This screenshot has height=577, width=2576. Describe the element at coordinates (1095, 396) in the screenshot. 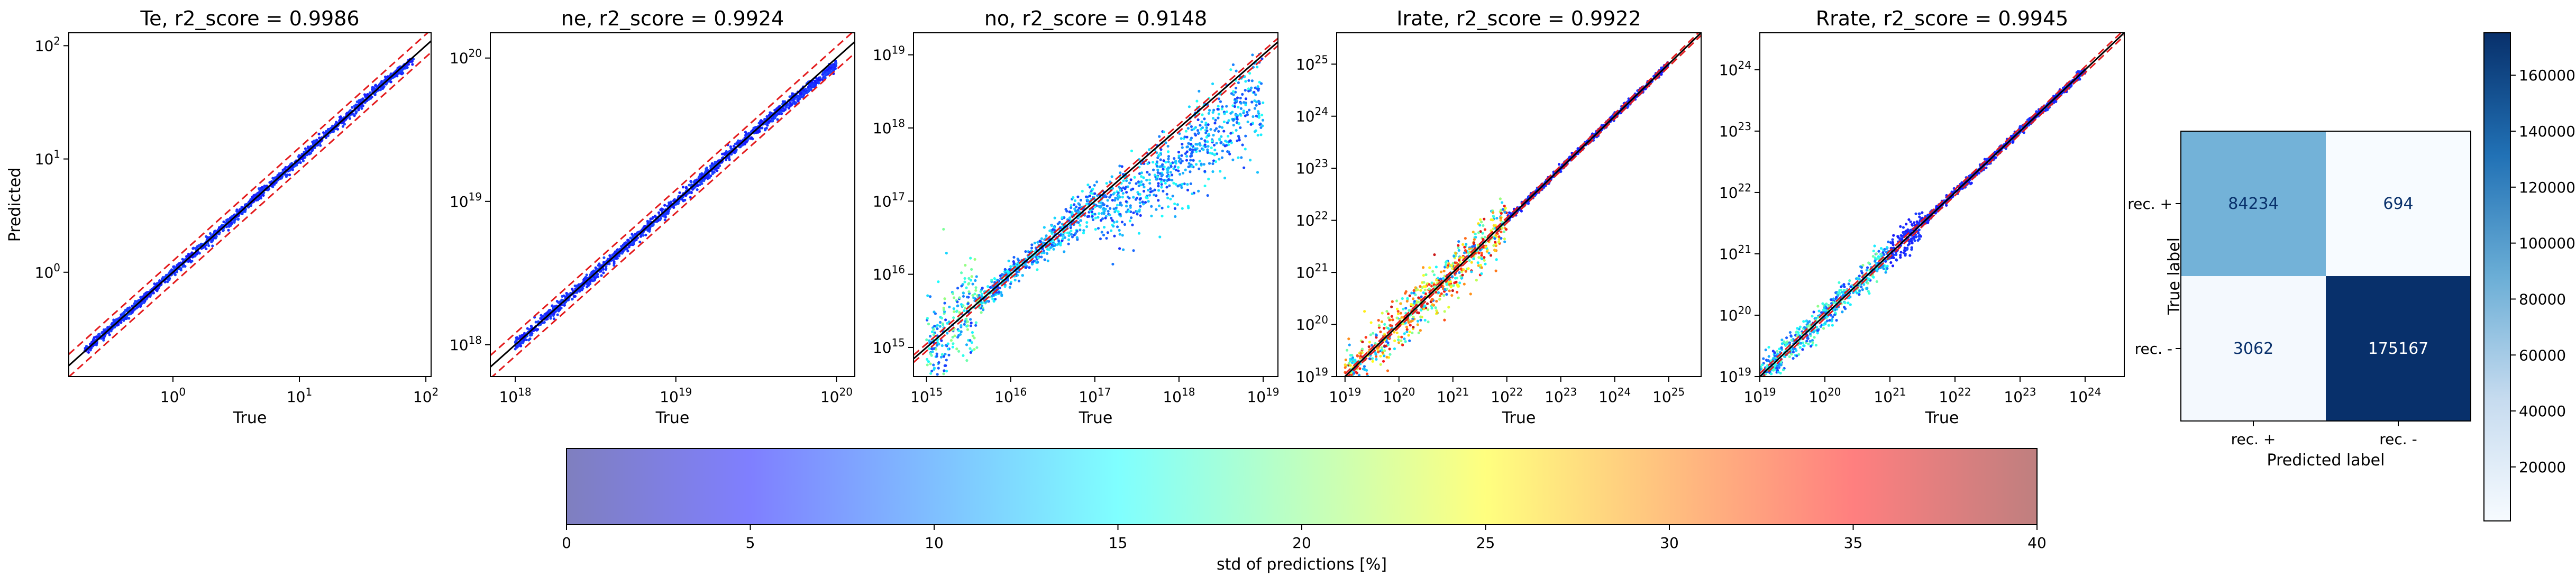

I see `x-tick-label: 1017` at that location.